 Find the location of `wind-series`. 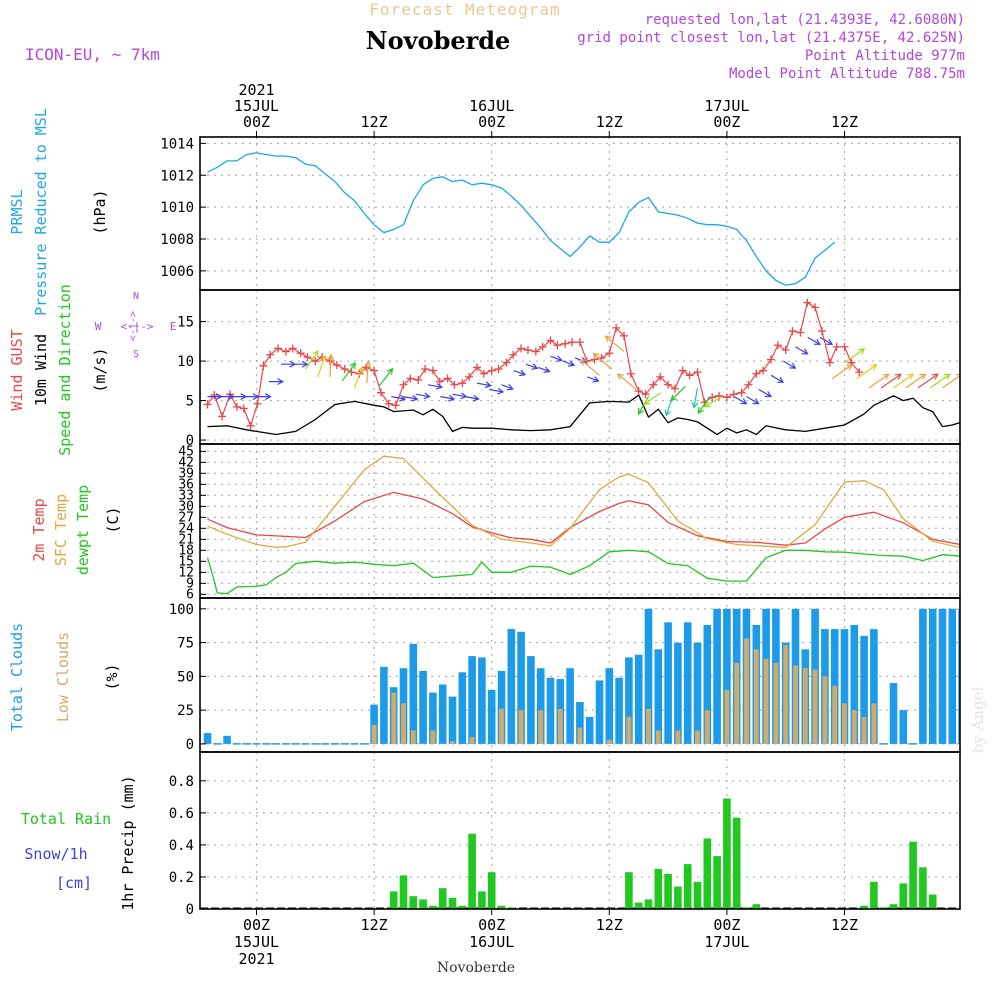

wind-series is located at coordinates (581, 367).